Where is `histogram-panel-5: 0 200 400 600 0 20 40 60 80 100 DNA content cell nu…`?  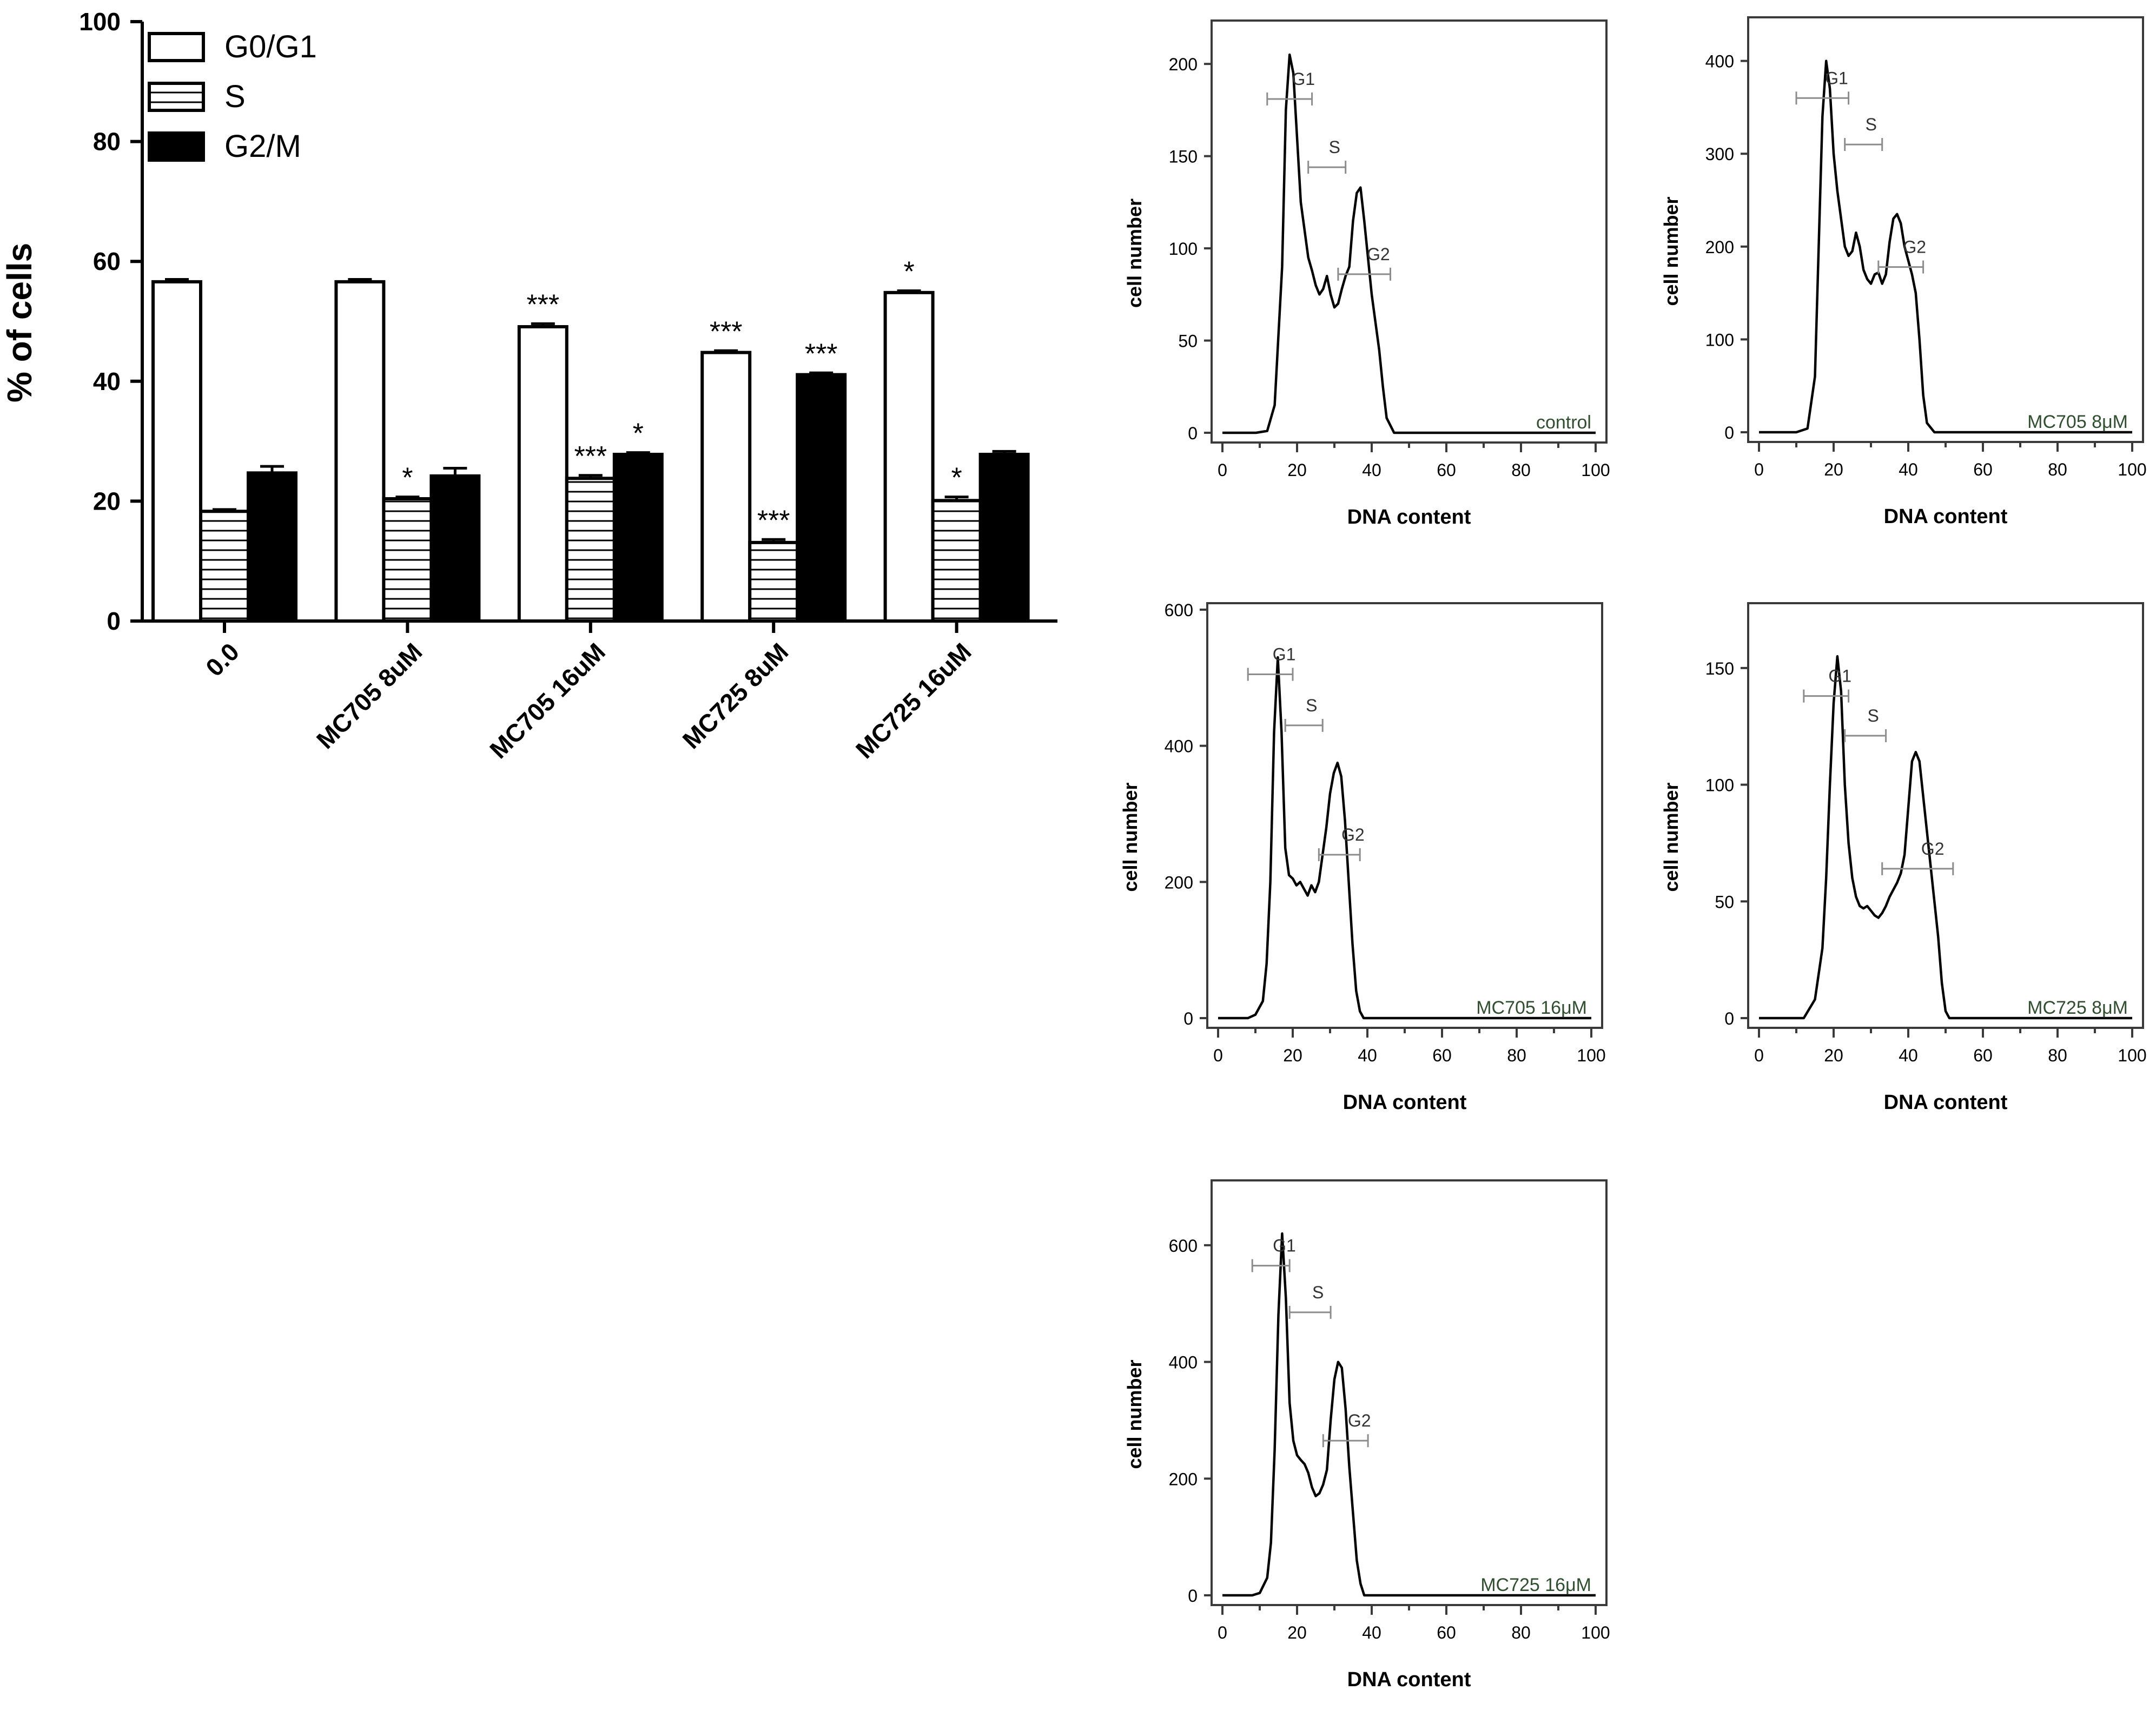 histogram-panel-5: 0 200 400 600 0 20 40 60 80 100 DNA content cell nu… is located at coordinates (1366, 1435).